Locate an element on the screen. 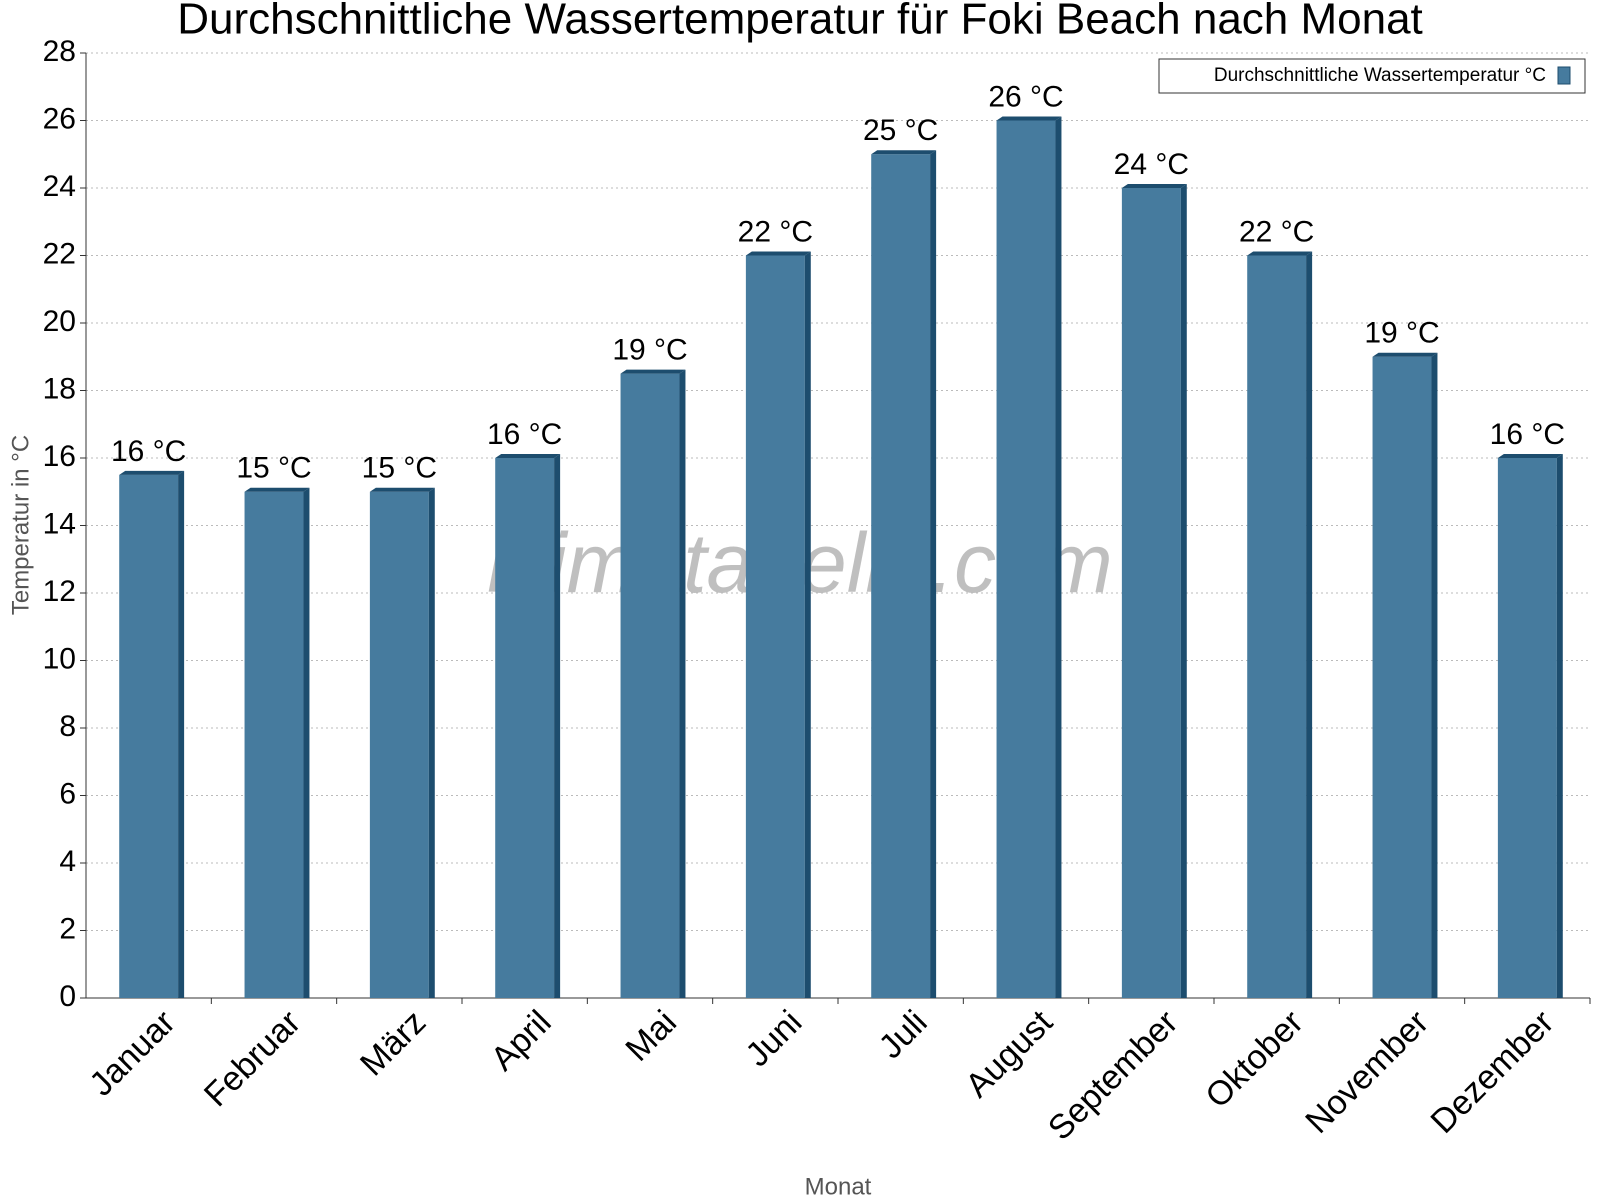 This screenshot has height=1200, width=1600. y-tick-label: 22 is located at coordinates (59, 253).